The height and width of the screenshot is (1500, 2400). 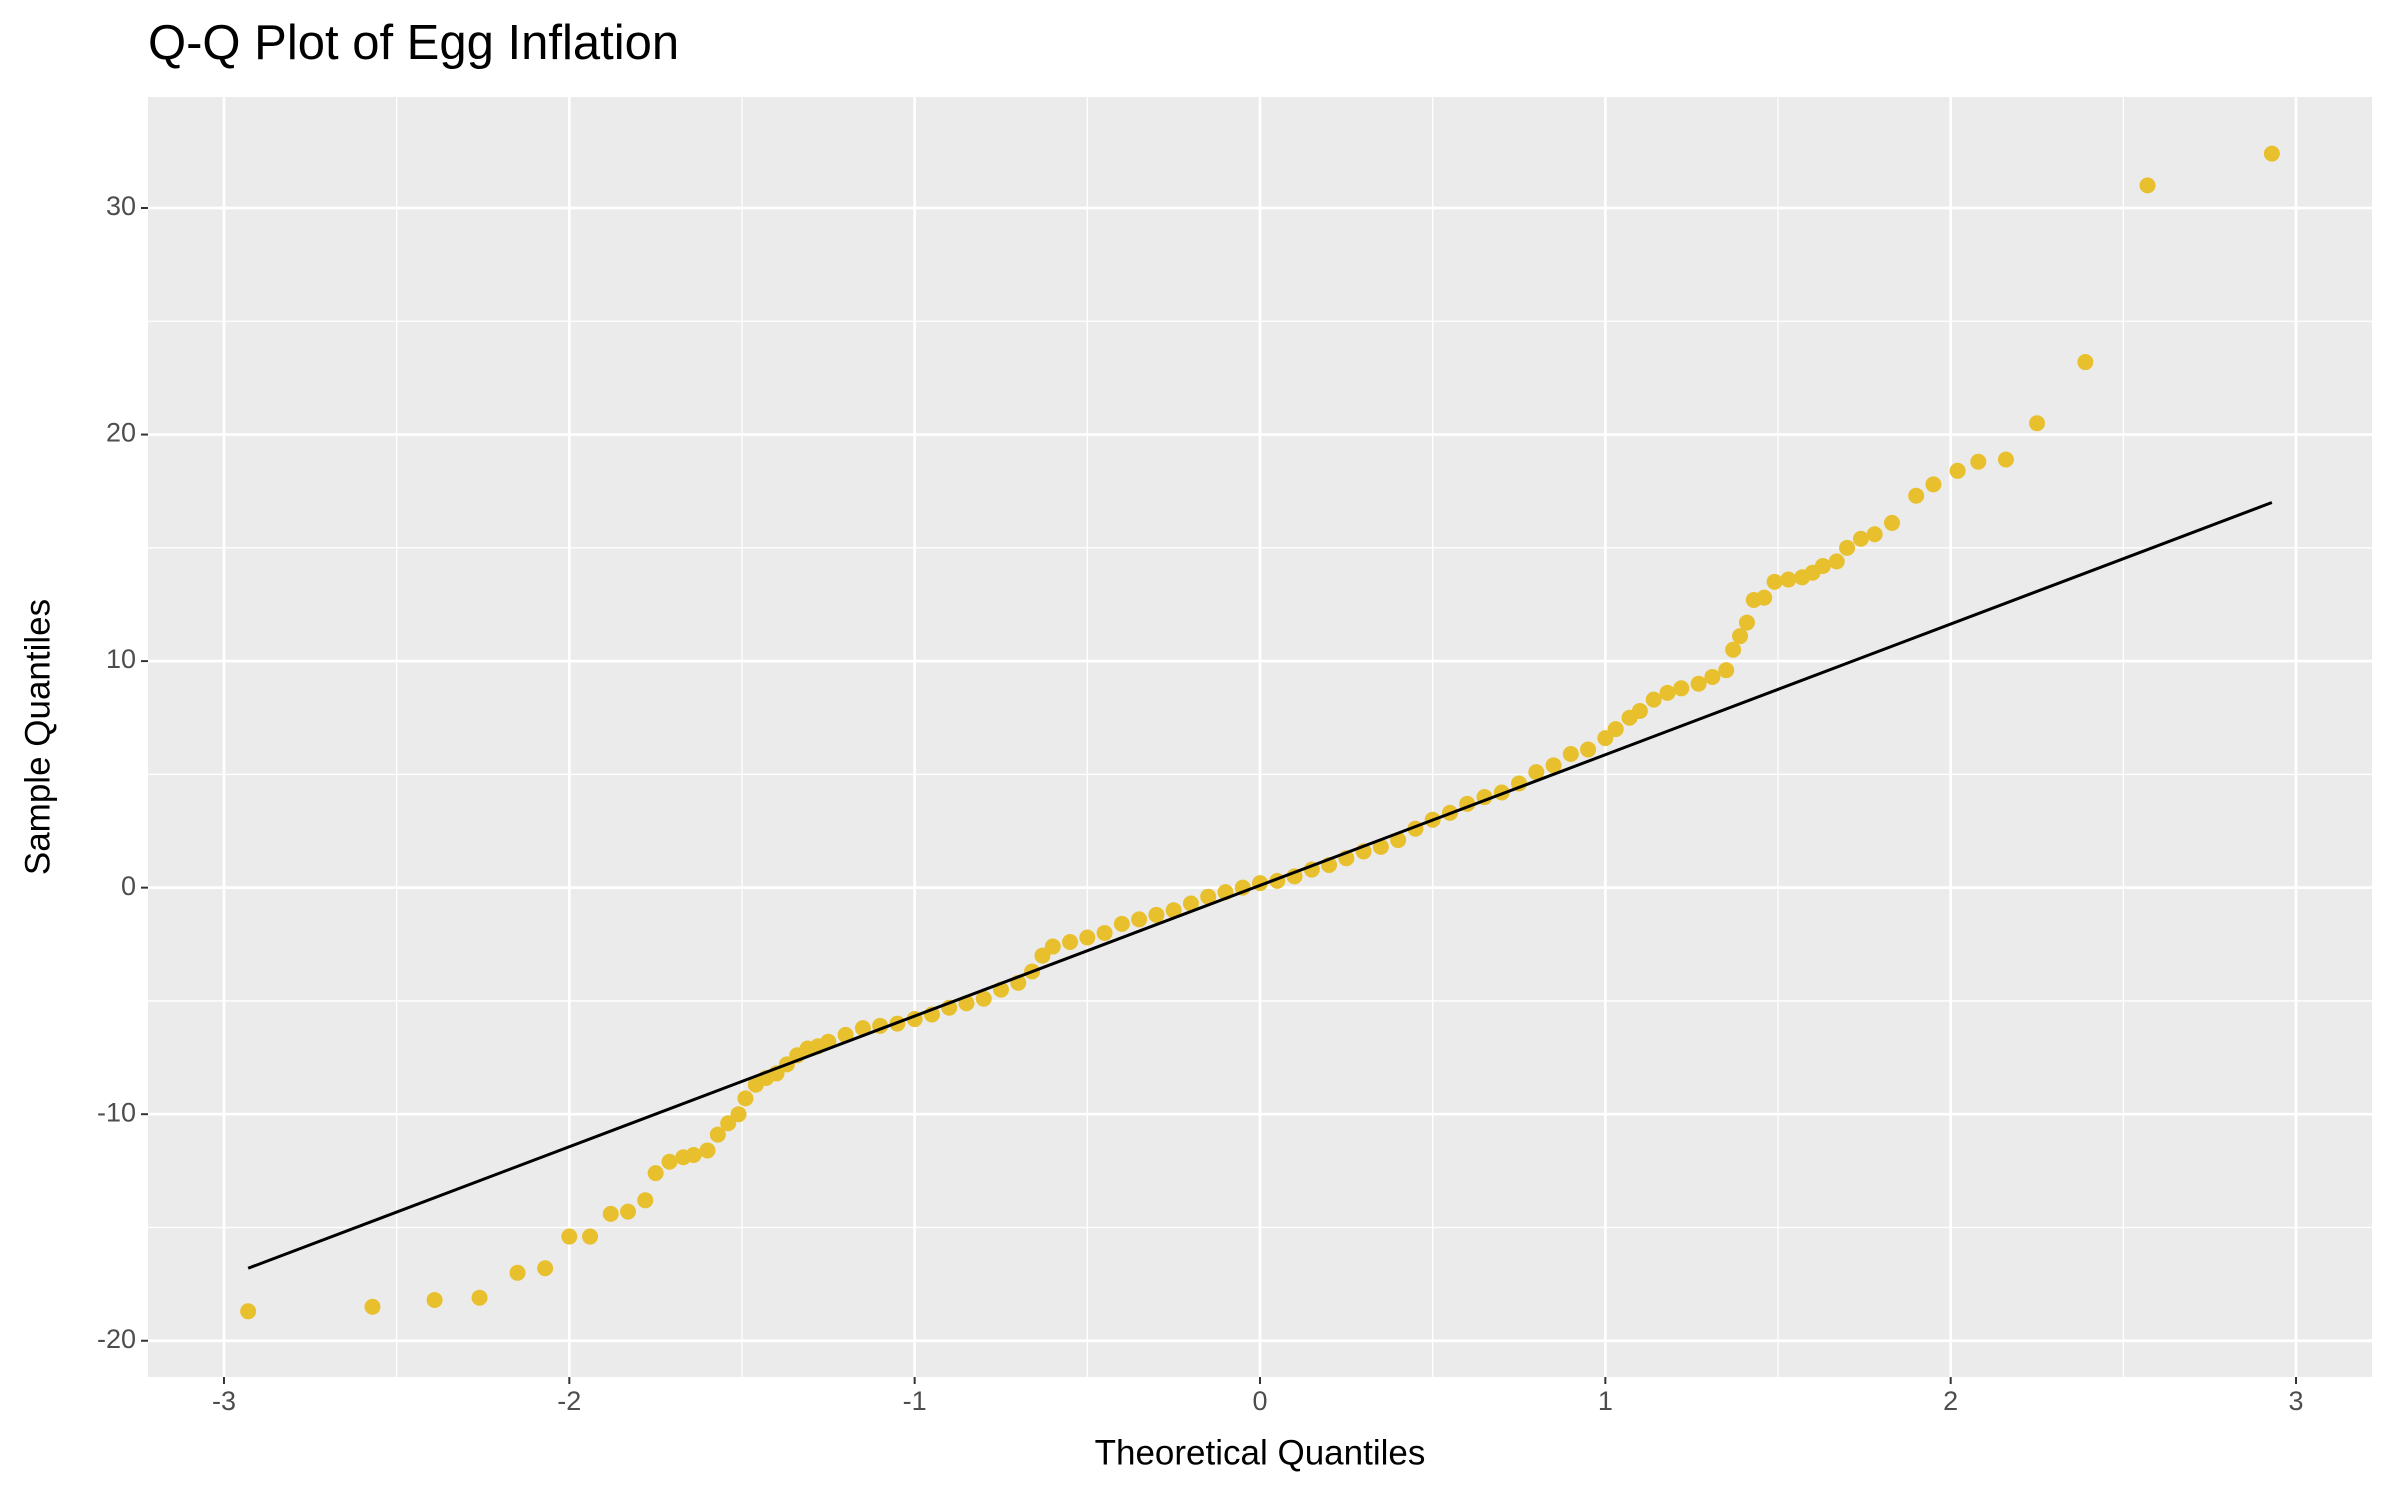 What do you see at coordinates (413, 43) in the screenshot?
I see `chart-title: Q-Q Plot of Egg Inflation` at bounding box center [413, 43].